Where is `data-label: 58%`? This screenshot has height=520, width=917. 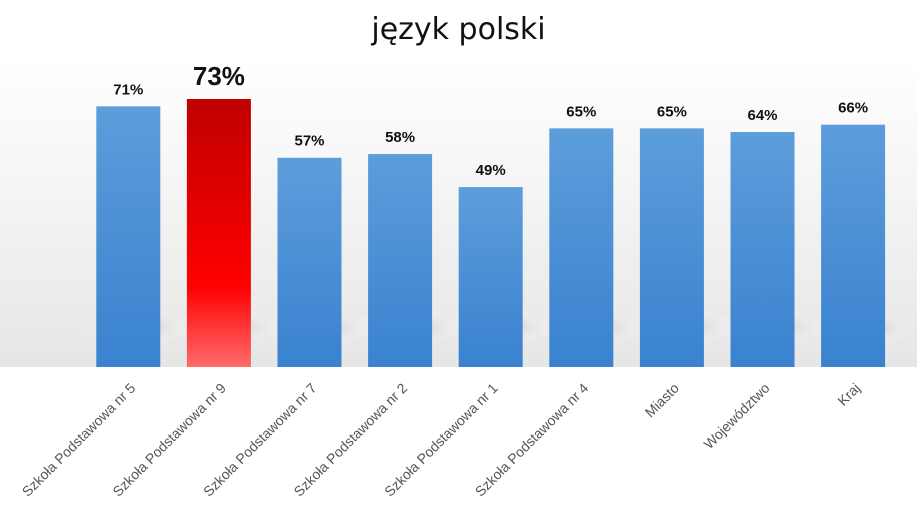
data-label: 58% is located at coordinates (400, 137).